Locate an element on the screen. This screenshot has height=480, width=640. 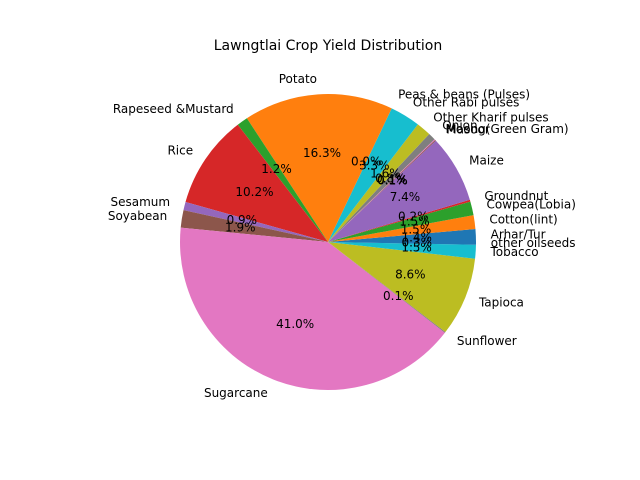
pie-slice-onion is located at coordinates (381, 188).